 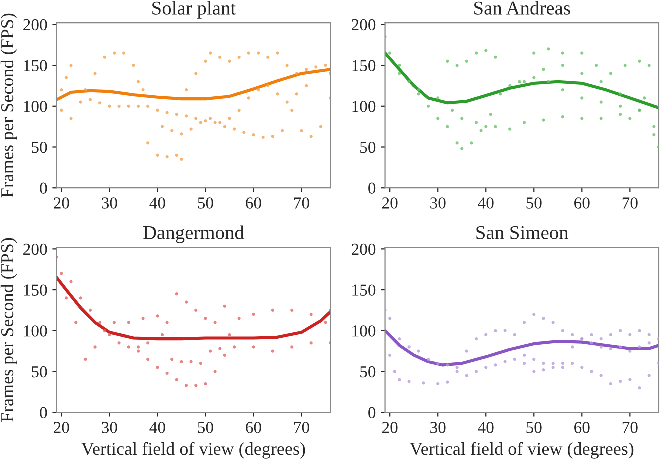 I want to click on chart-title: Solar plant, so click(x=194, y=10).